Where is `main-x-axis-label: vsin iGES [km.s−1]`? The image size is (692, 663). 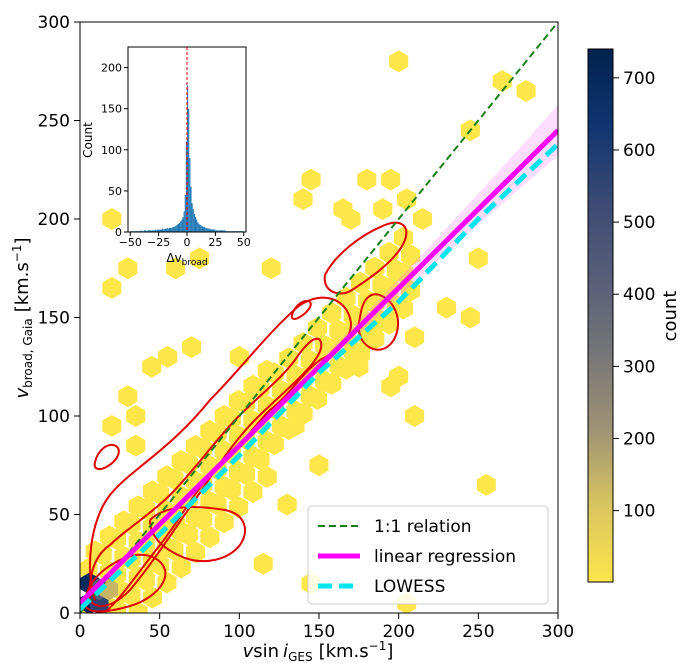
main-x-axis-label: vsin iGES [km.s−1] is located at coordinates (318, 651).